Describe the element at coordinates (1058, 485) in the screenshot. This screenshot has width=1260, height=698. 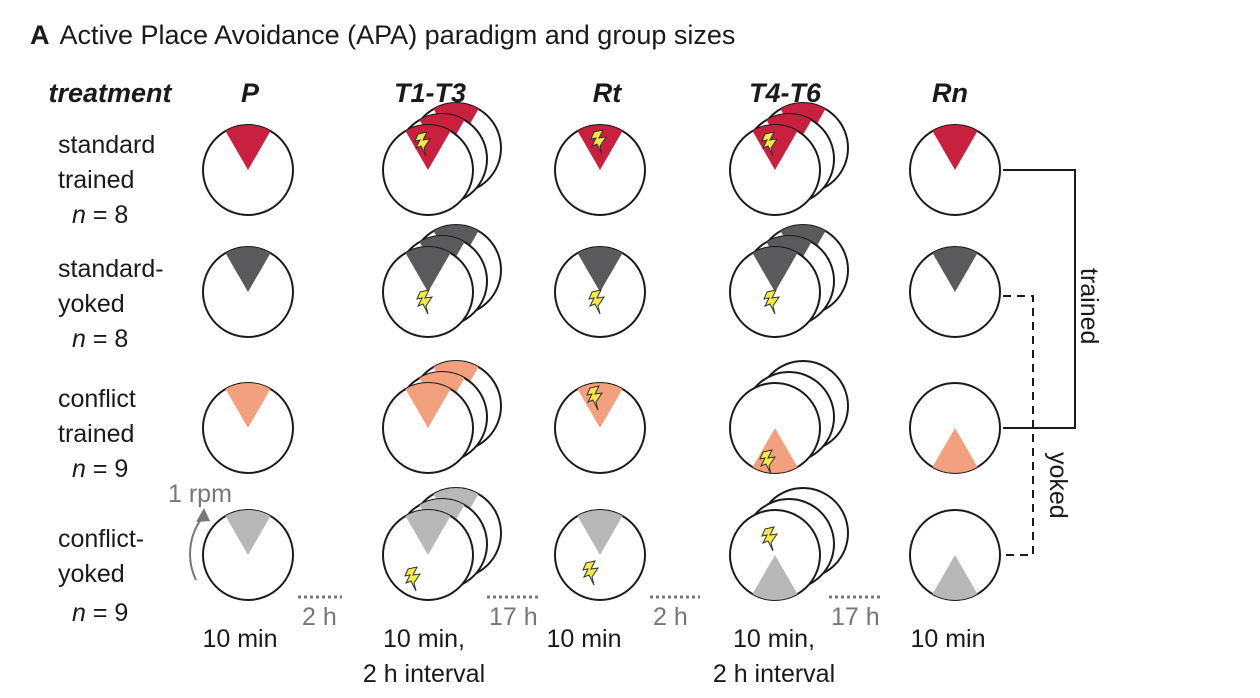
I see `side-label-yoked: yoked` at that location.